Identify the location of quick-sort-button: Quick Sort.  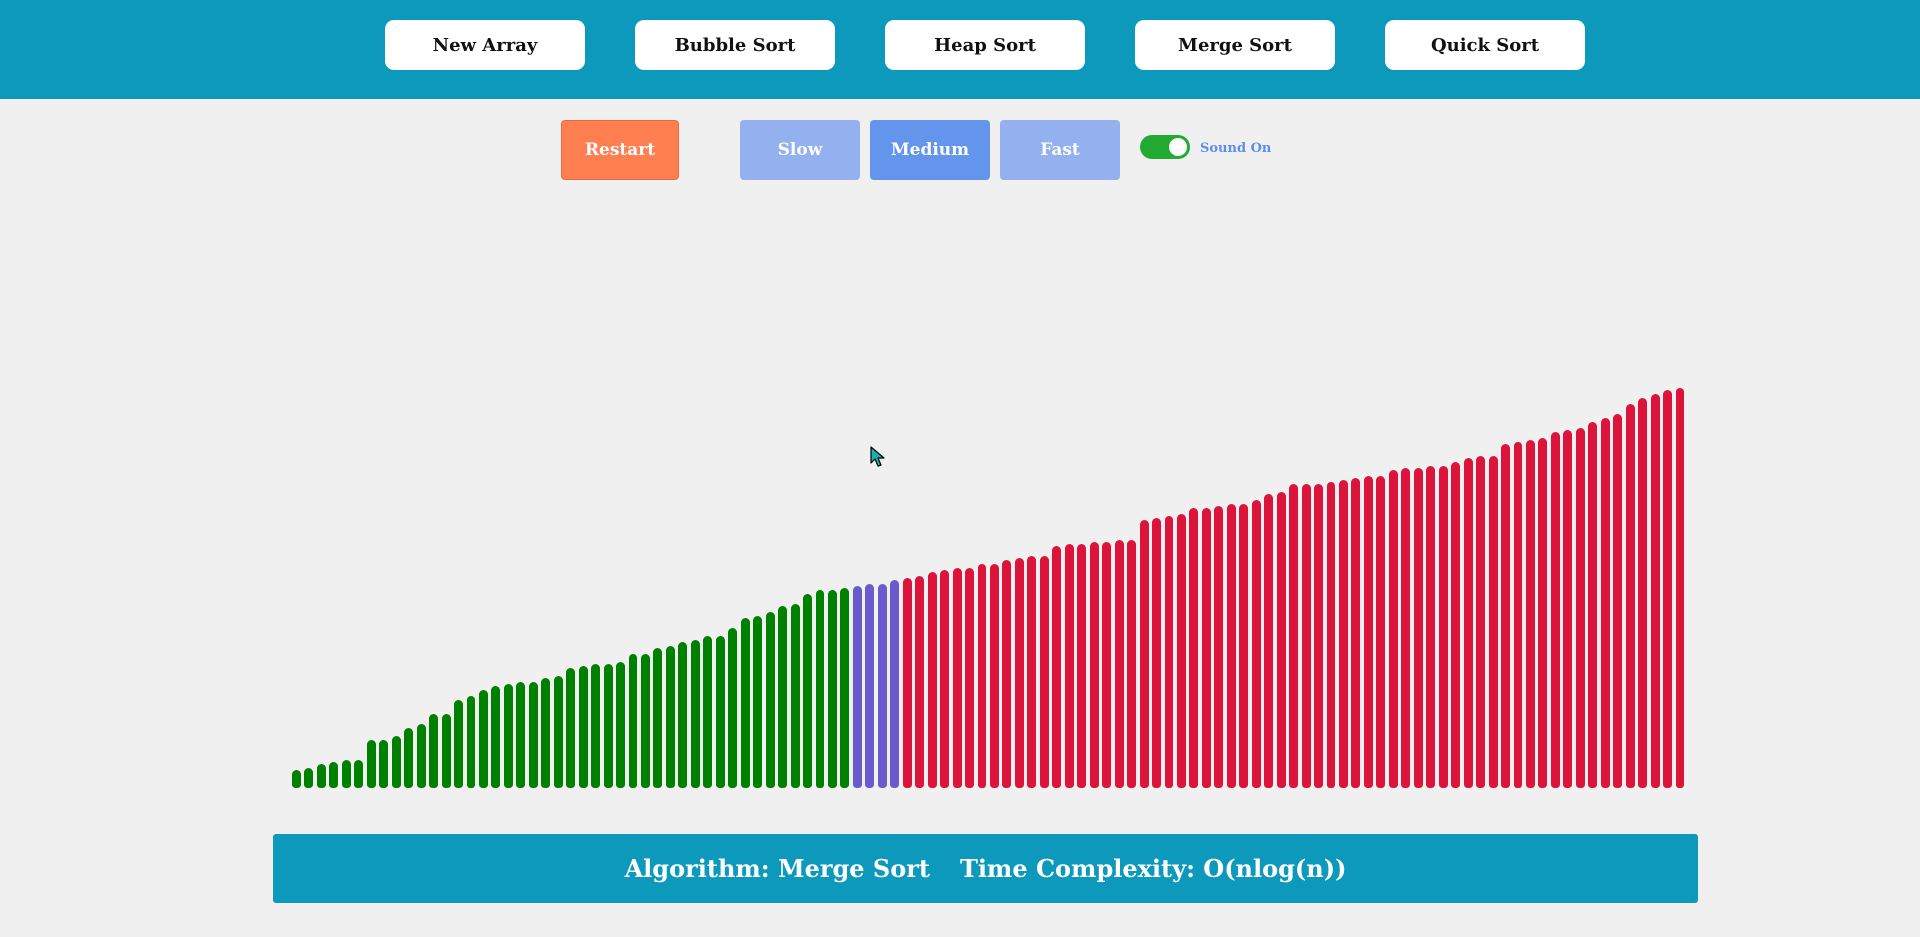
(1485, 45).